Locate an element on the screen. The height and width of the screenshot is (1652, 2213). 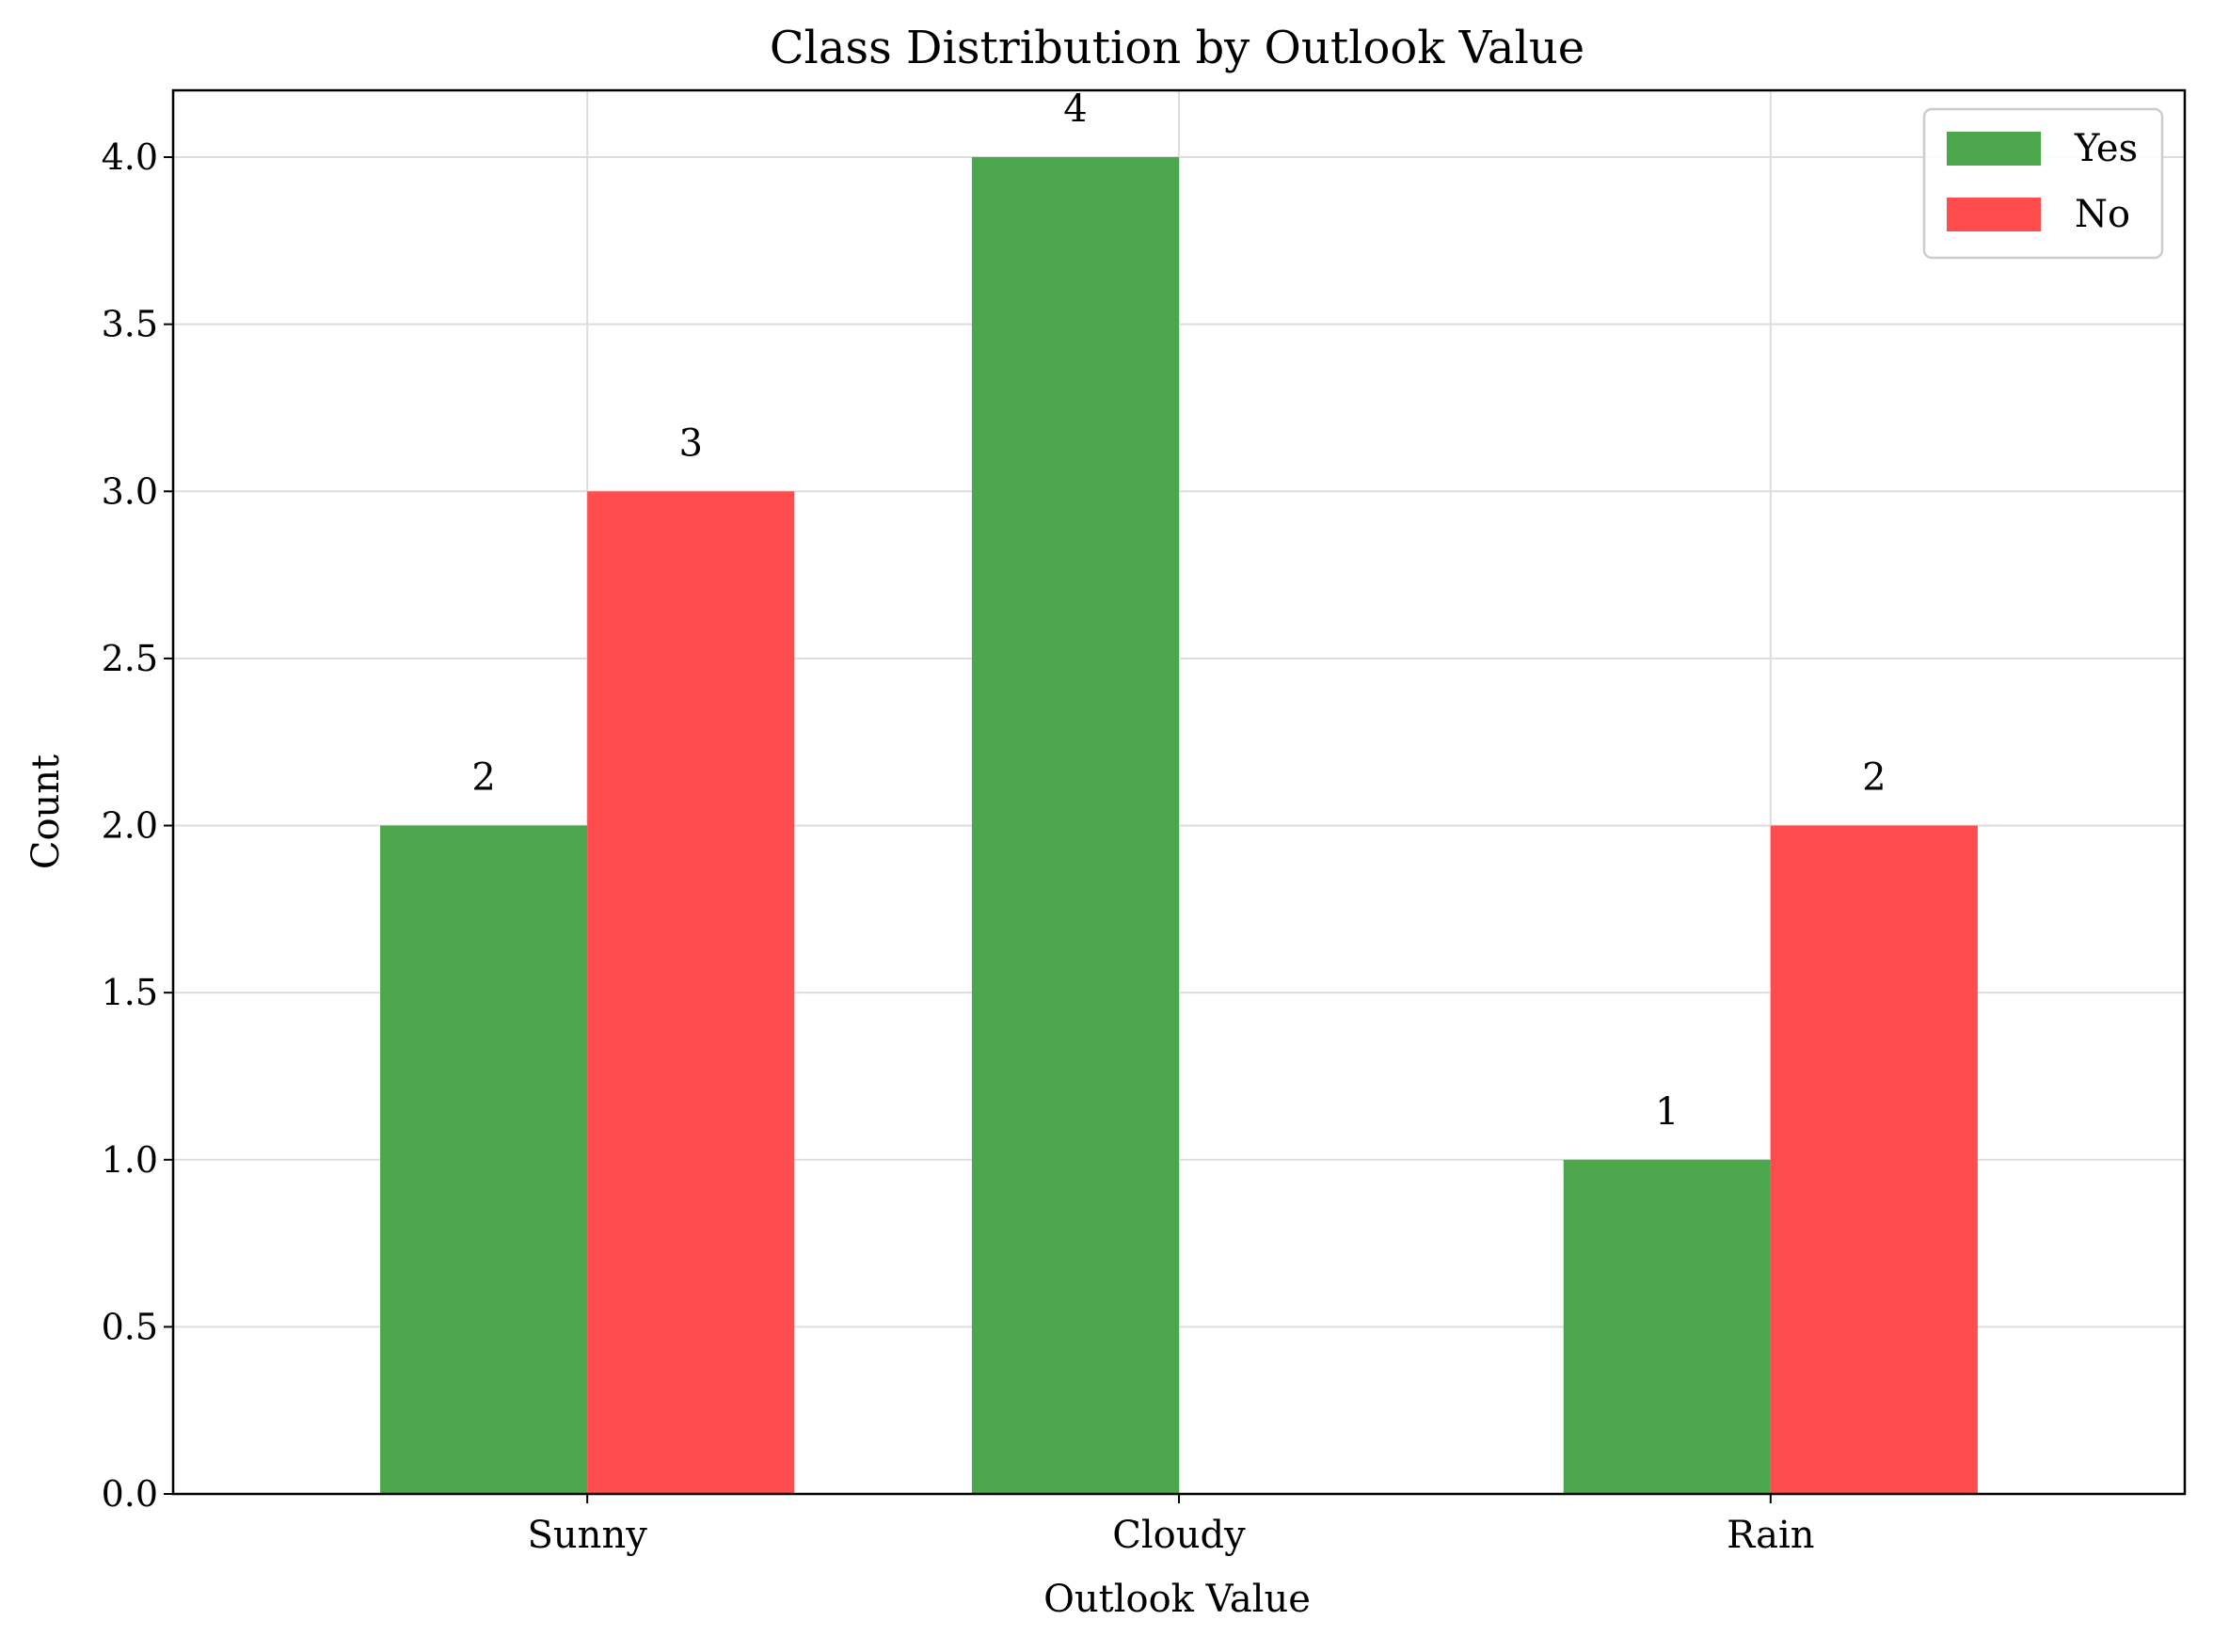
data-label: 1 is located at coordinates (1667, 1112).